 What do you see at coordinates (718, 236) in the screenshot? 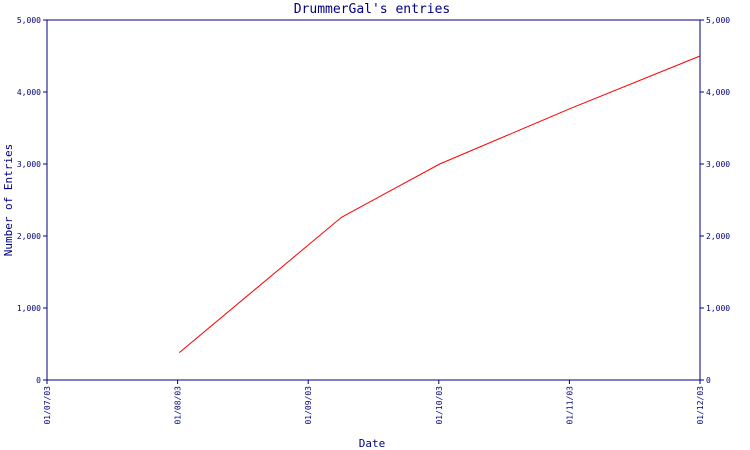
I see `y-tick-label-right: 2,000` at bounding box center [718, 236].